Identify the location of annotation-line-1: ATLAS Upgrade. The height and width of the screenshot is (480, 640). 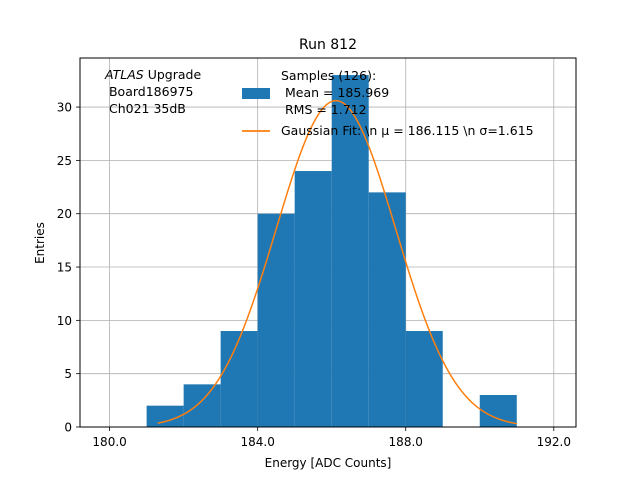
(152, 74).